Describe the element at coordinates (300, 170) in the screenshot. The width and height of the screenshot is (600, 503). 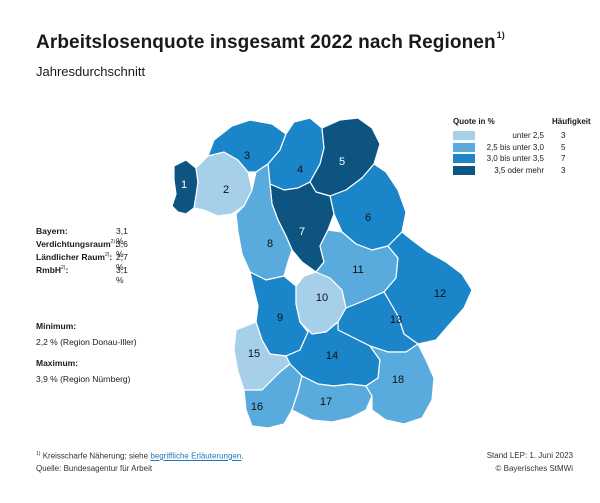
I see `region-label-4: 4` at that location.